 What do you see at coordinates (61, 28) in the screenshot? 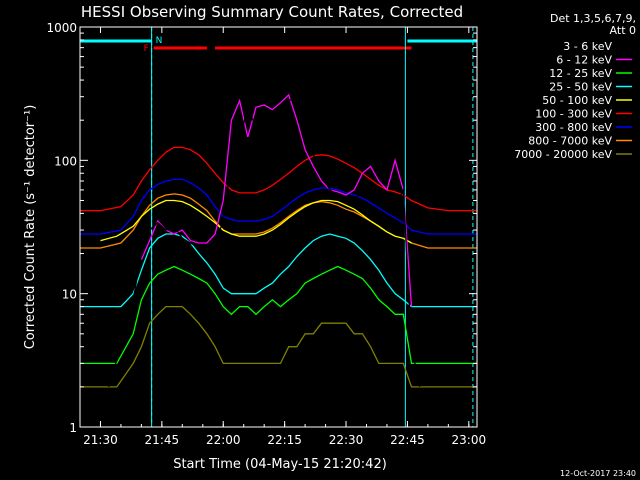
I see `y-tick-label: 1000` at bounding box center [61, 28].